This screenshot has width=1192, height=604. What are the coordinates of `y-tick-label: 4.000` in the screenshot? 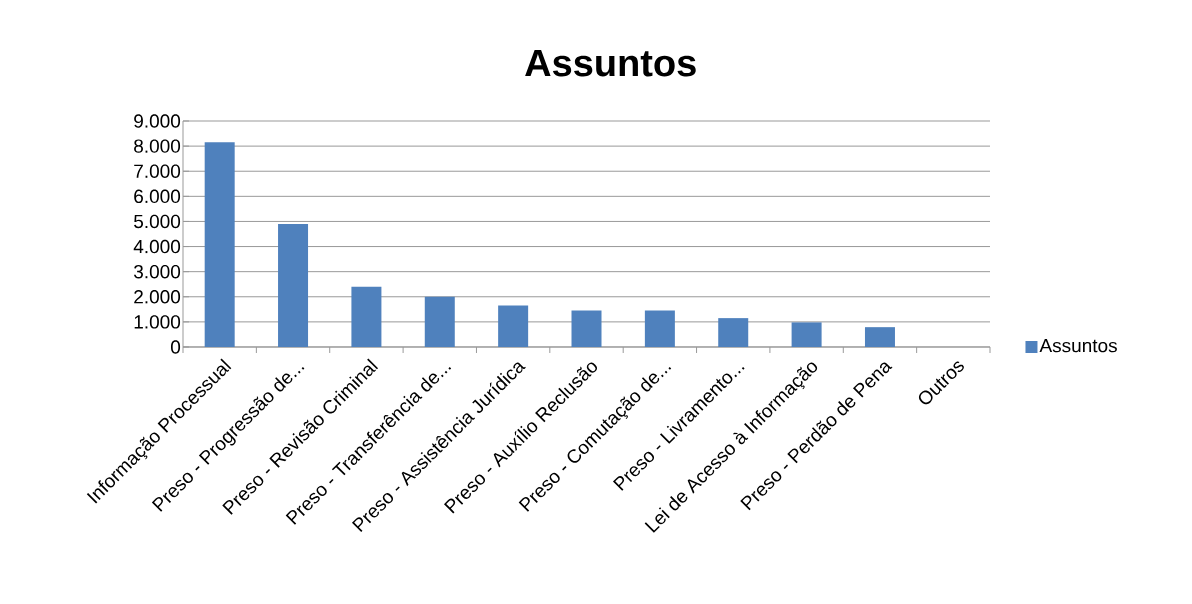 It's located at (157, 246).